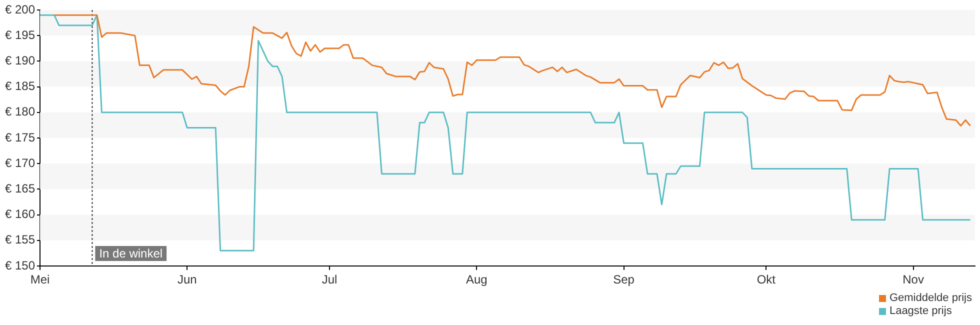  I want to click on y-tick-label: € 160, so click(20, 214).